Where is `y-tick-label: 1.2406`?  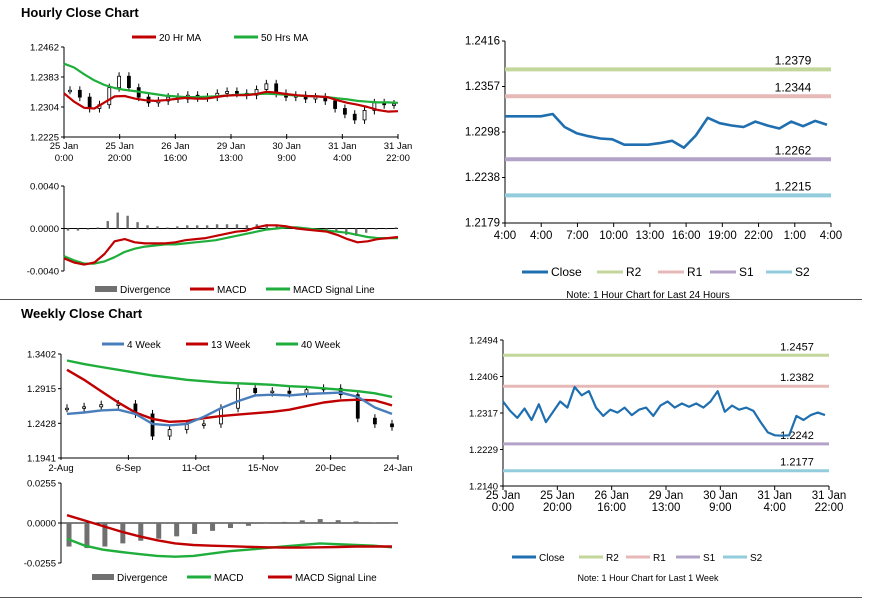 y-tick-label: 1.2406 is located at coordinates (483, 377).